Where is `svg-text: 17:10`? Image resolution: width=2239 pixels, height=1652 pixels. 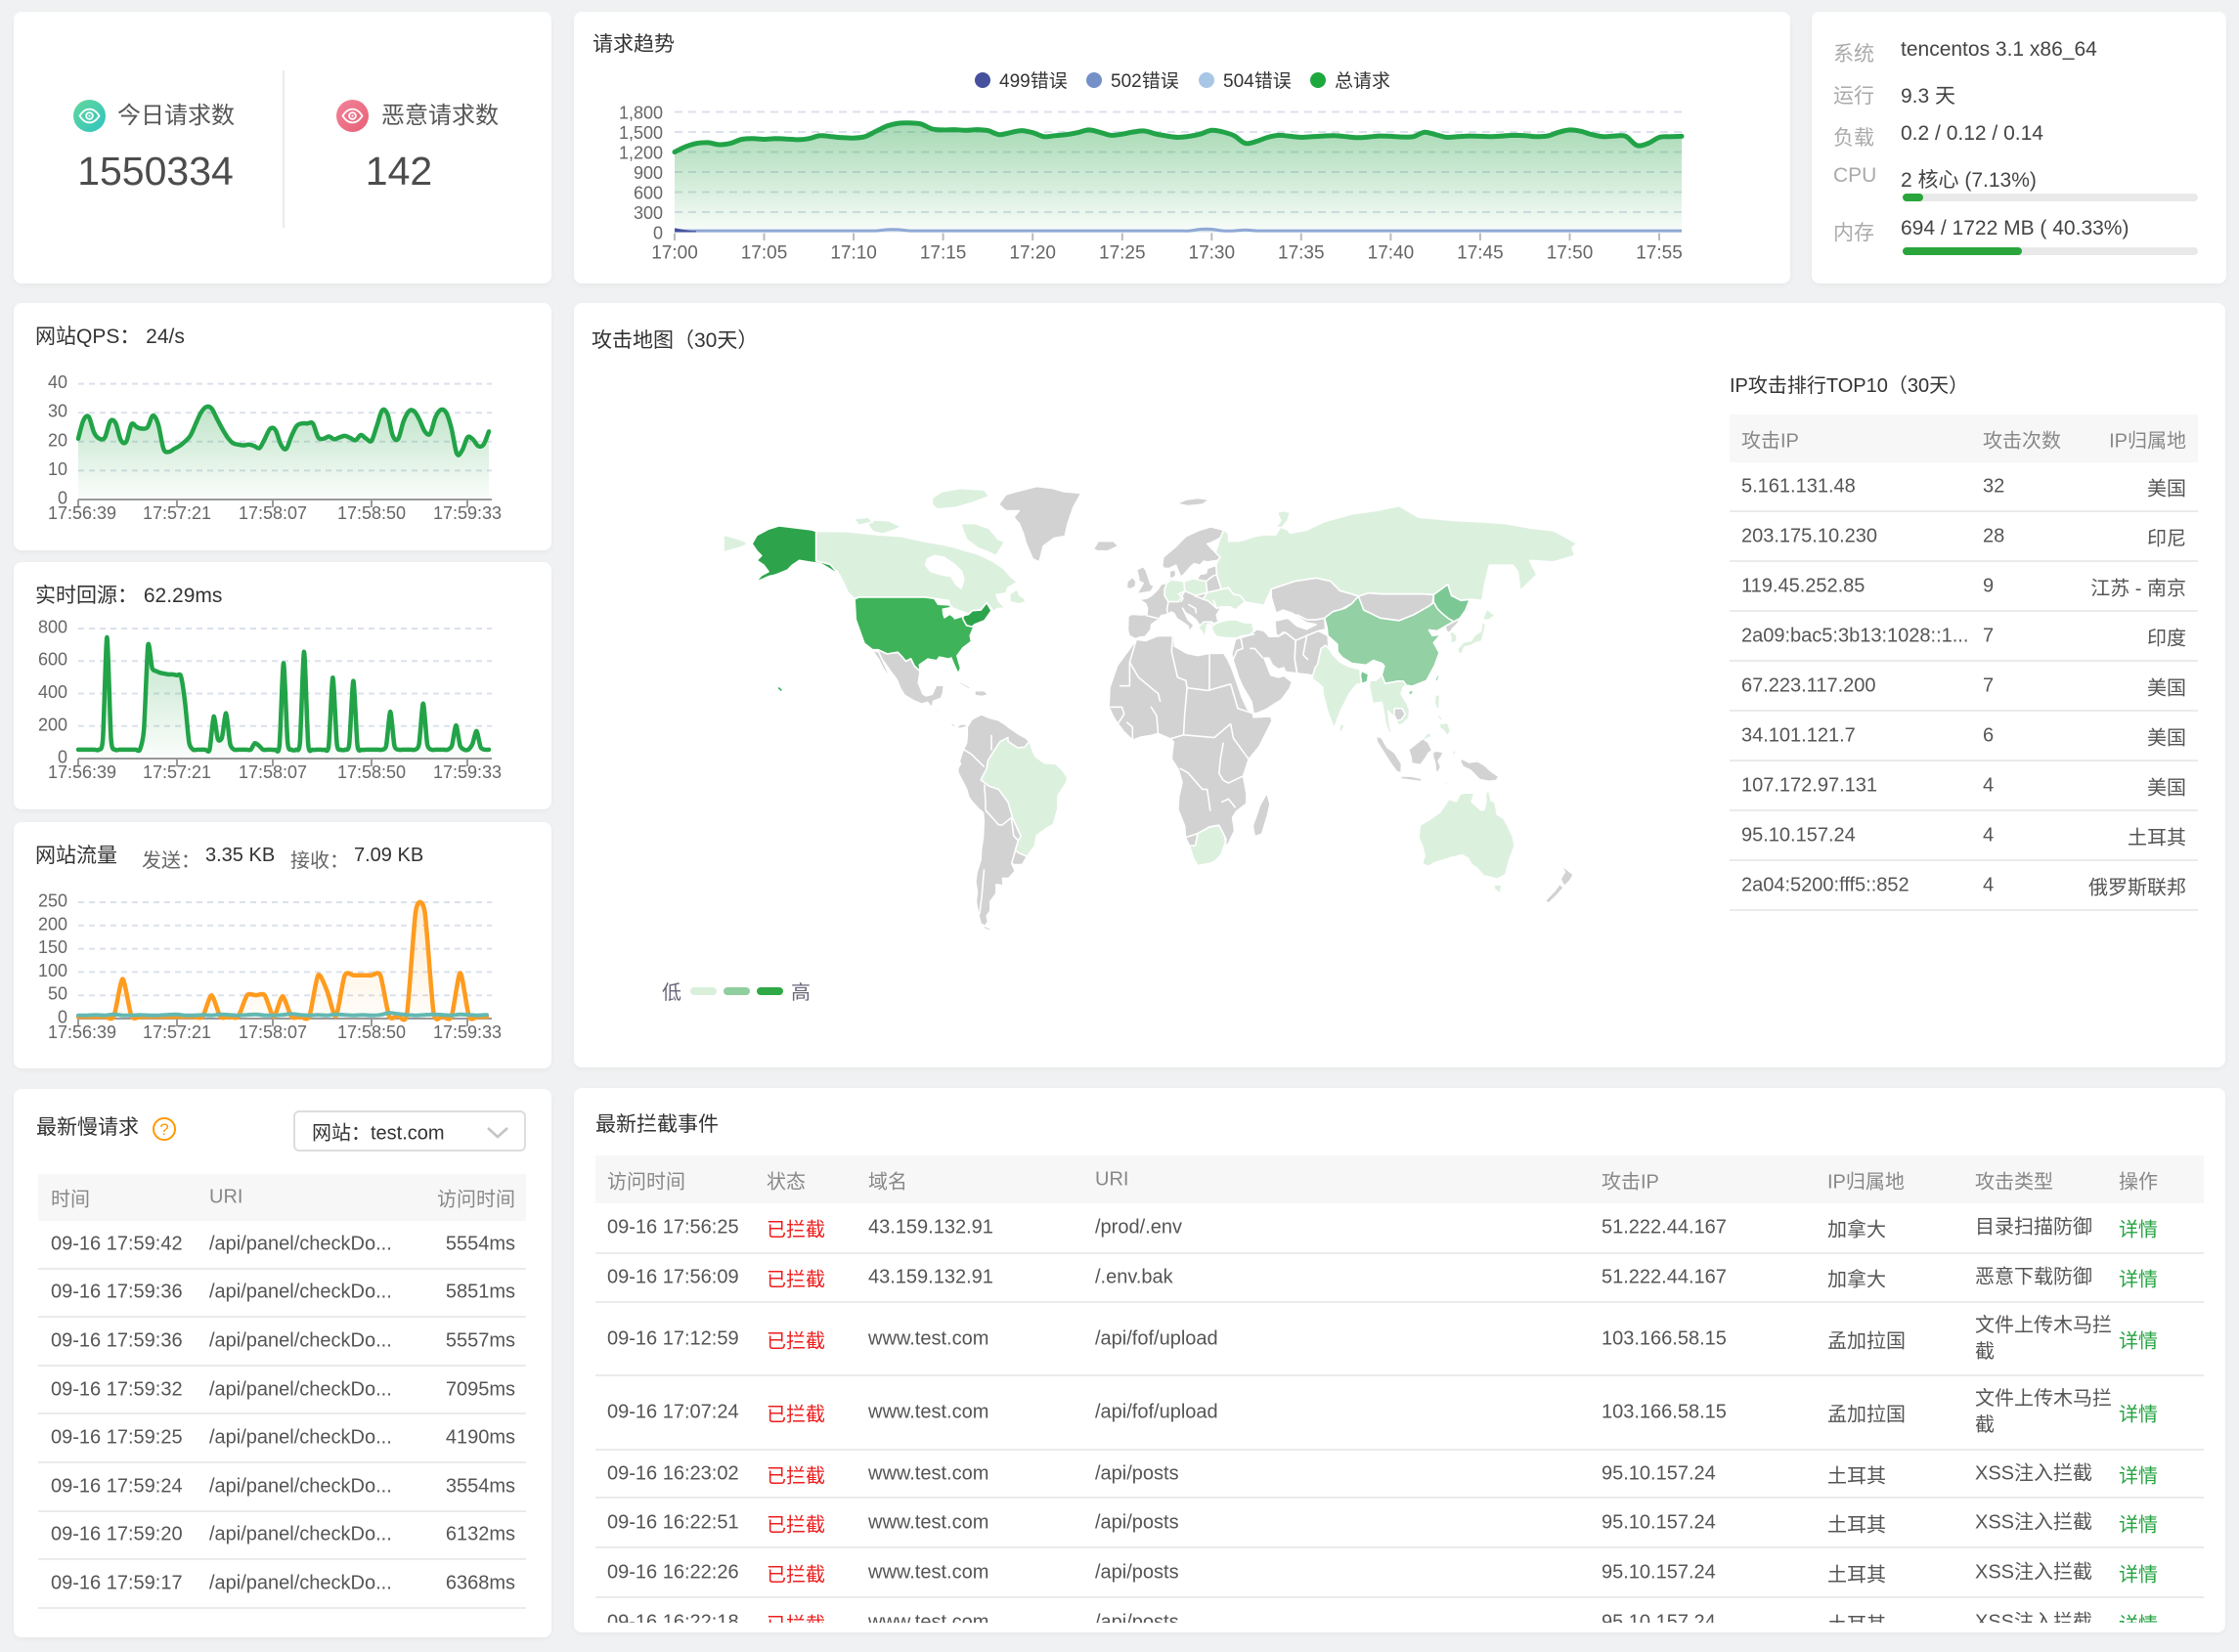 svg-text: 17:10 is located at coordinates (854, 253).